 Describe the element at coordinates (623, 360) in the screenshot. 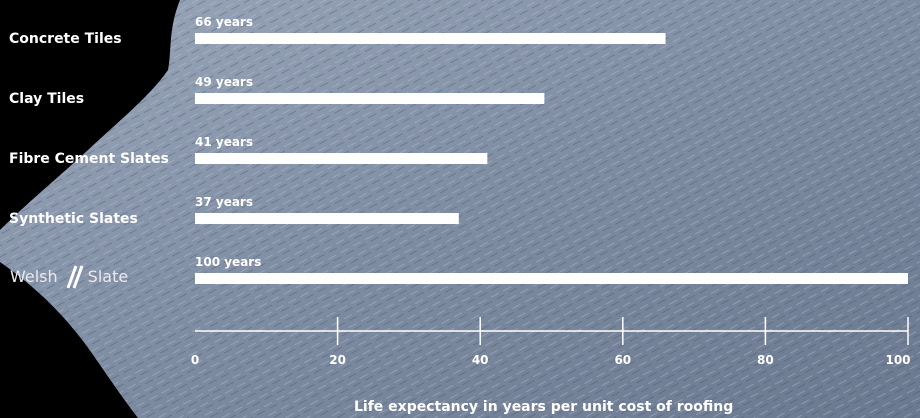

I see `x-tick-label: 60` at that location.